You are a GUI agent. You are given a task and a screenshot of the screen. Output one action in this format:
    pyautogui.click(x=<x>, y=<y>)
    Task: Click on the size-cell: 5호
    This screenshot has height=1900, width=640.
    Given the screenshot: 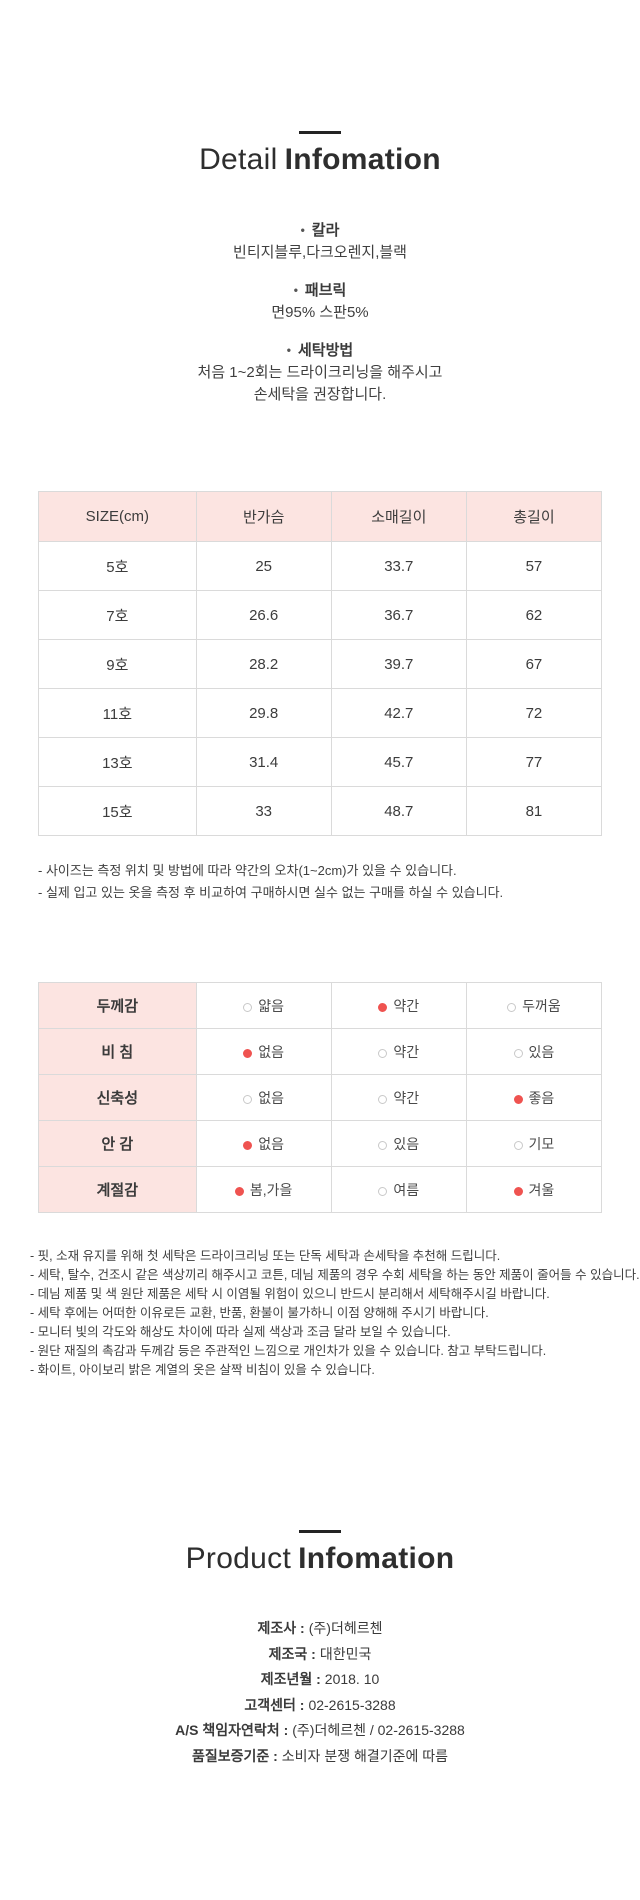 What is the action you would take?
    pyautogui.click(x=117, y=566)
    